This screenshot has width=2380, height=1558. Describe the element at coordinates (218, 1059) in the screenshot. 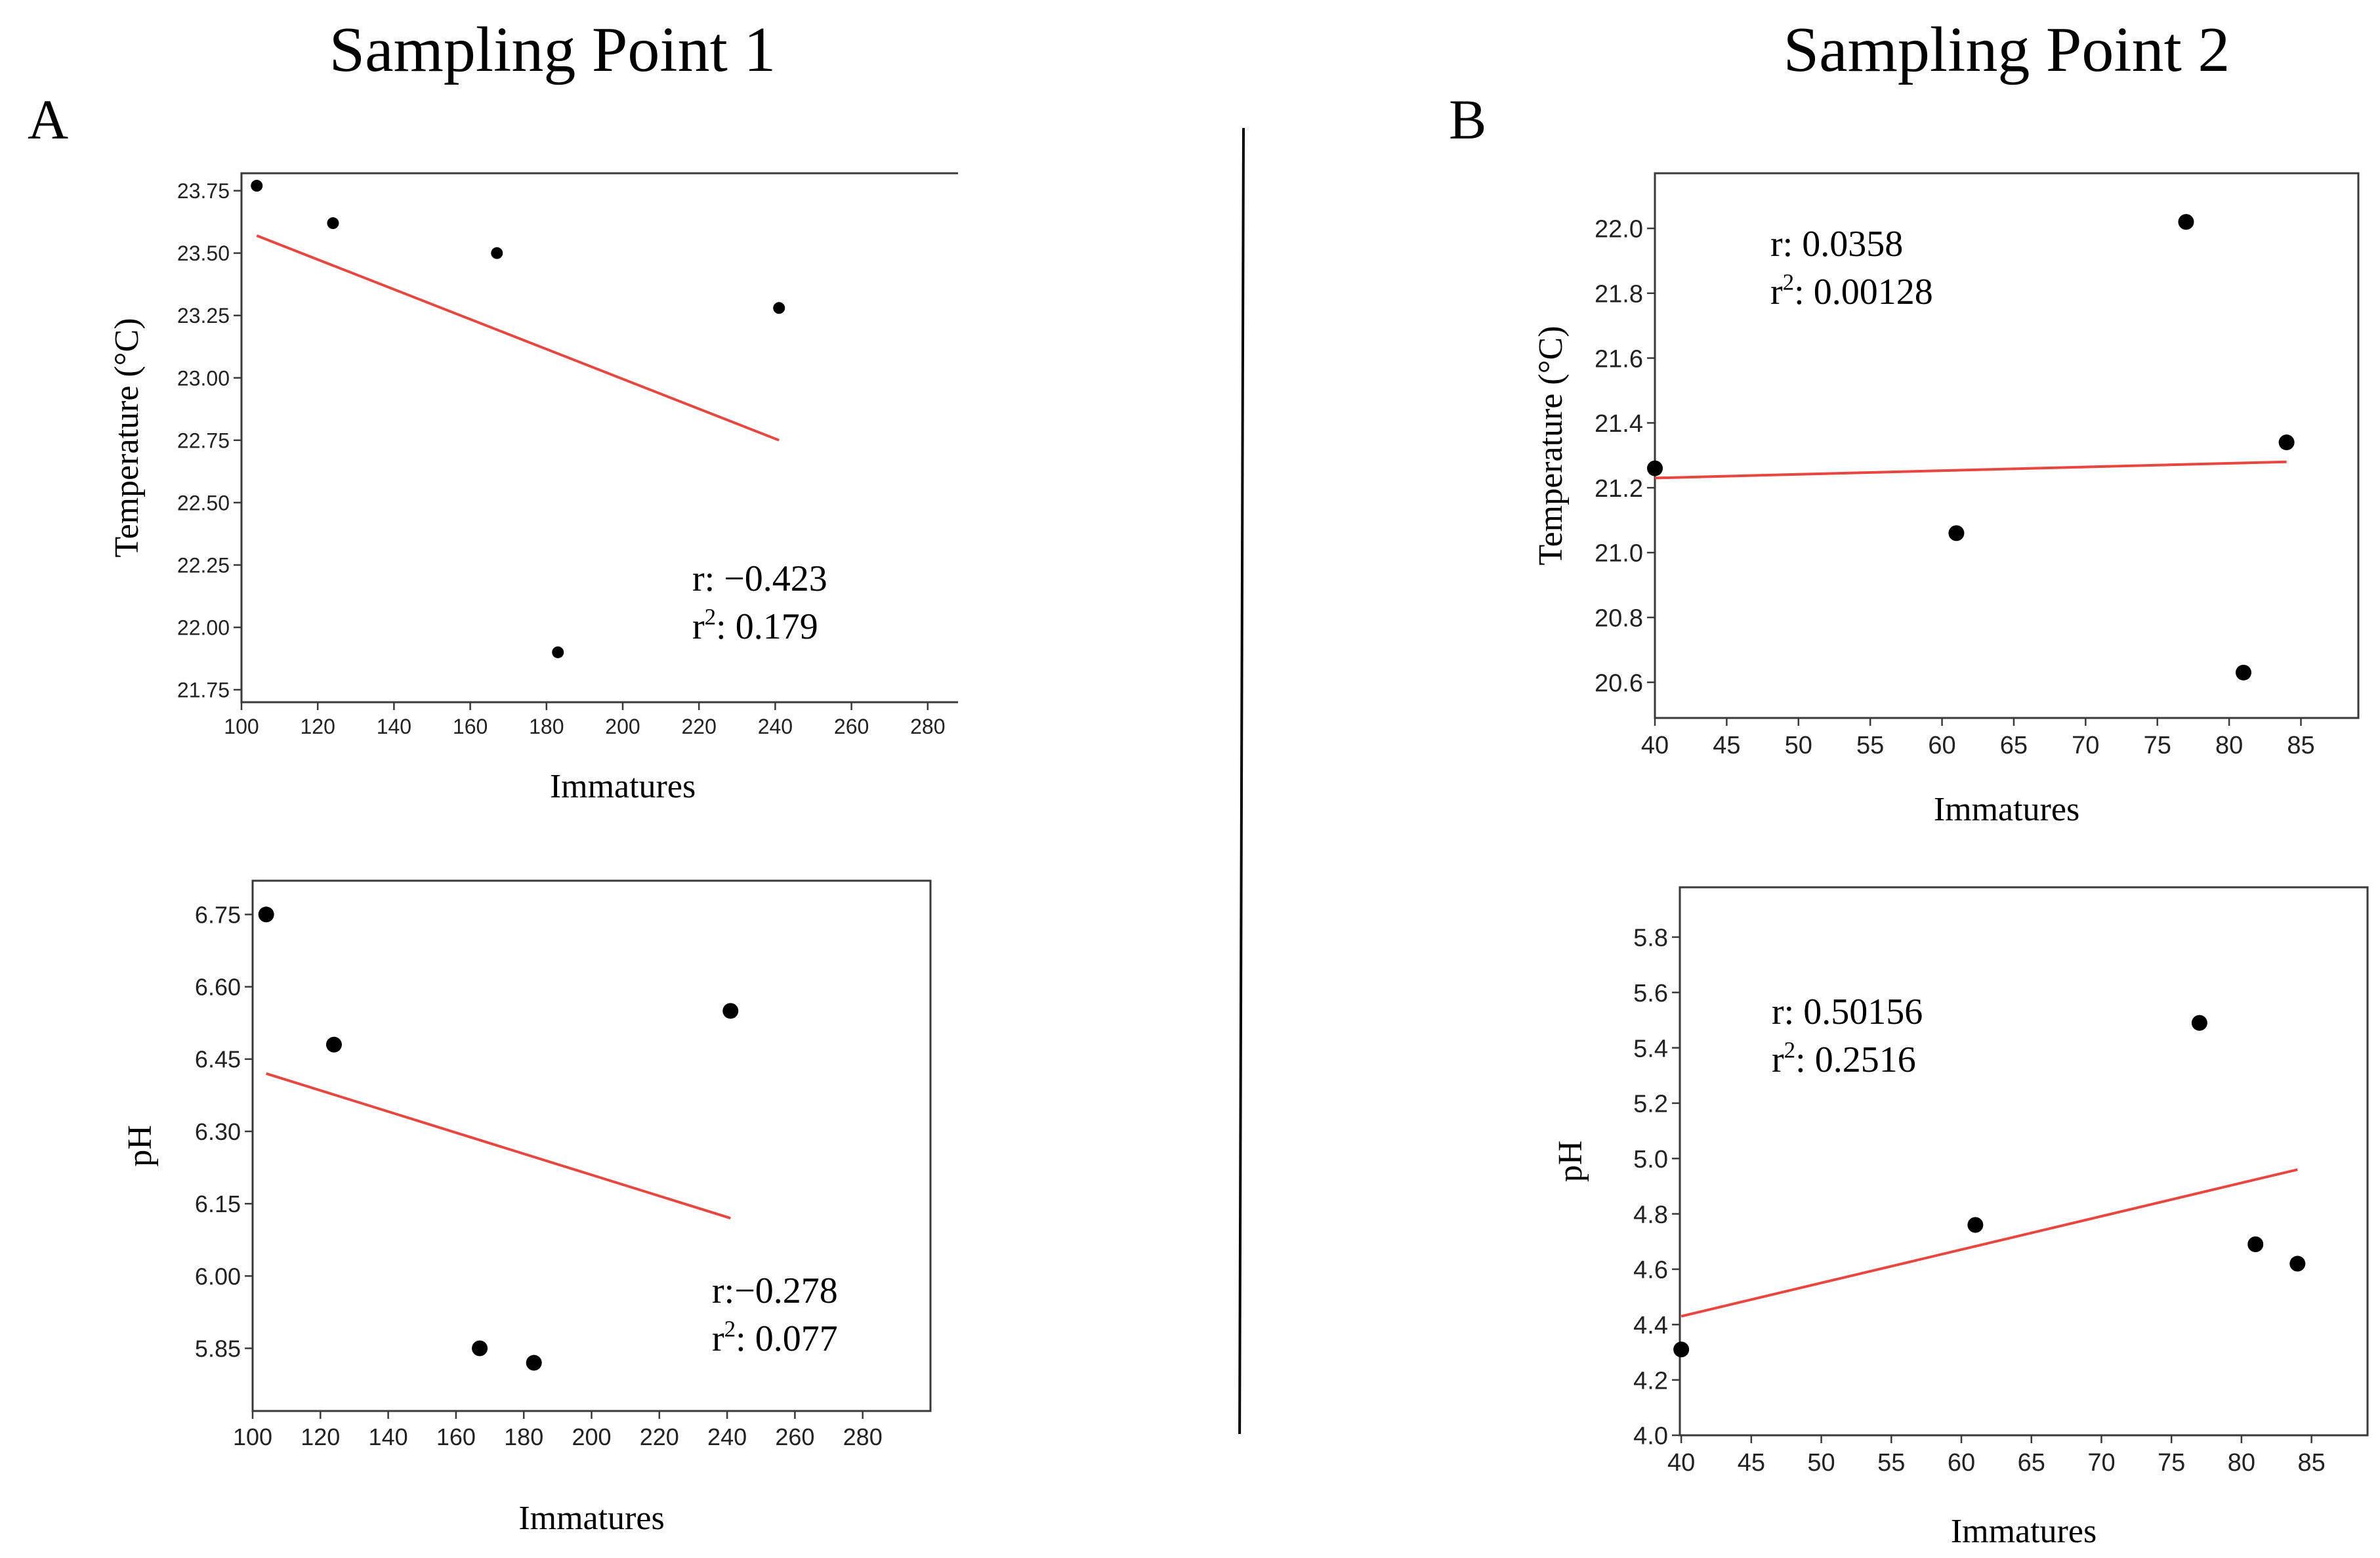

I see `y-tick-label: 6.45` at that location.